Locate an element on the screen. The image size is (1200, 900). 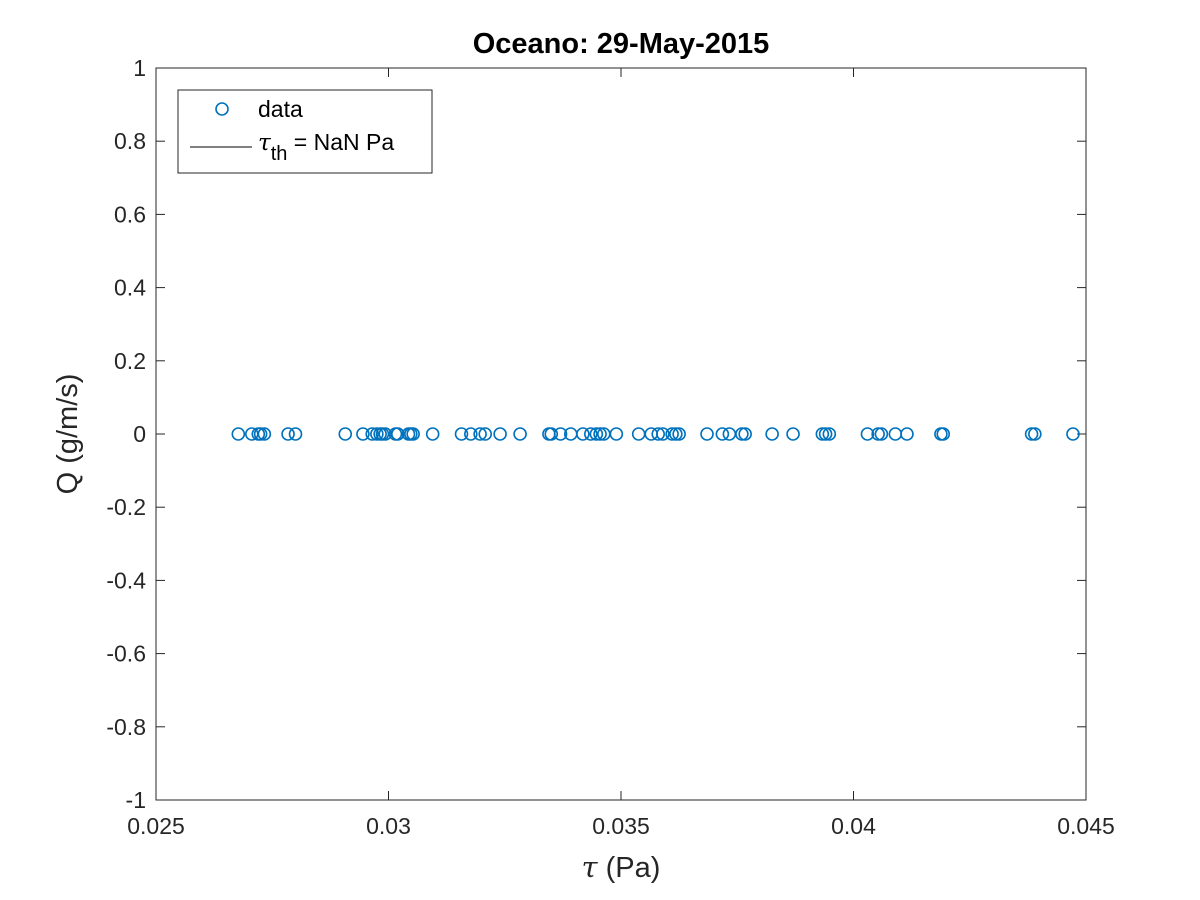
y-tick-label: 0 is located at coordinates (139, 434).